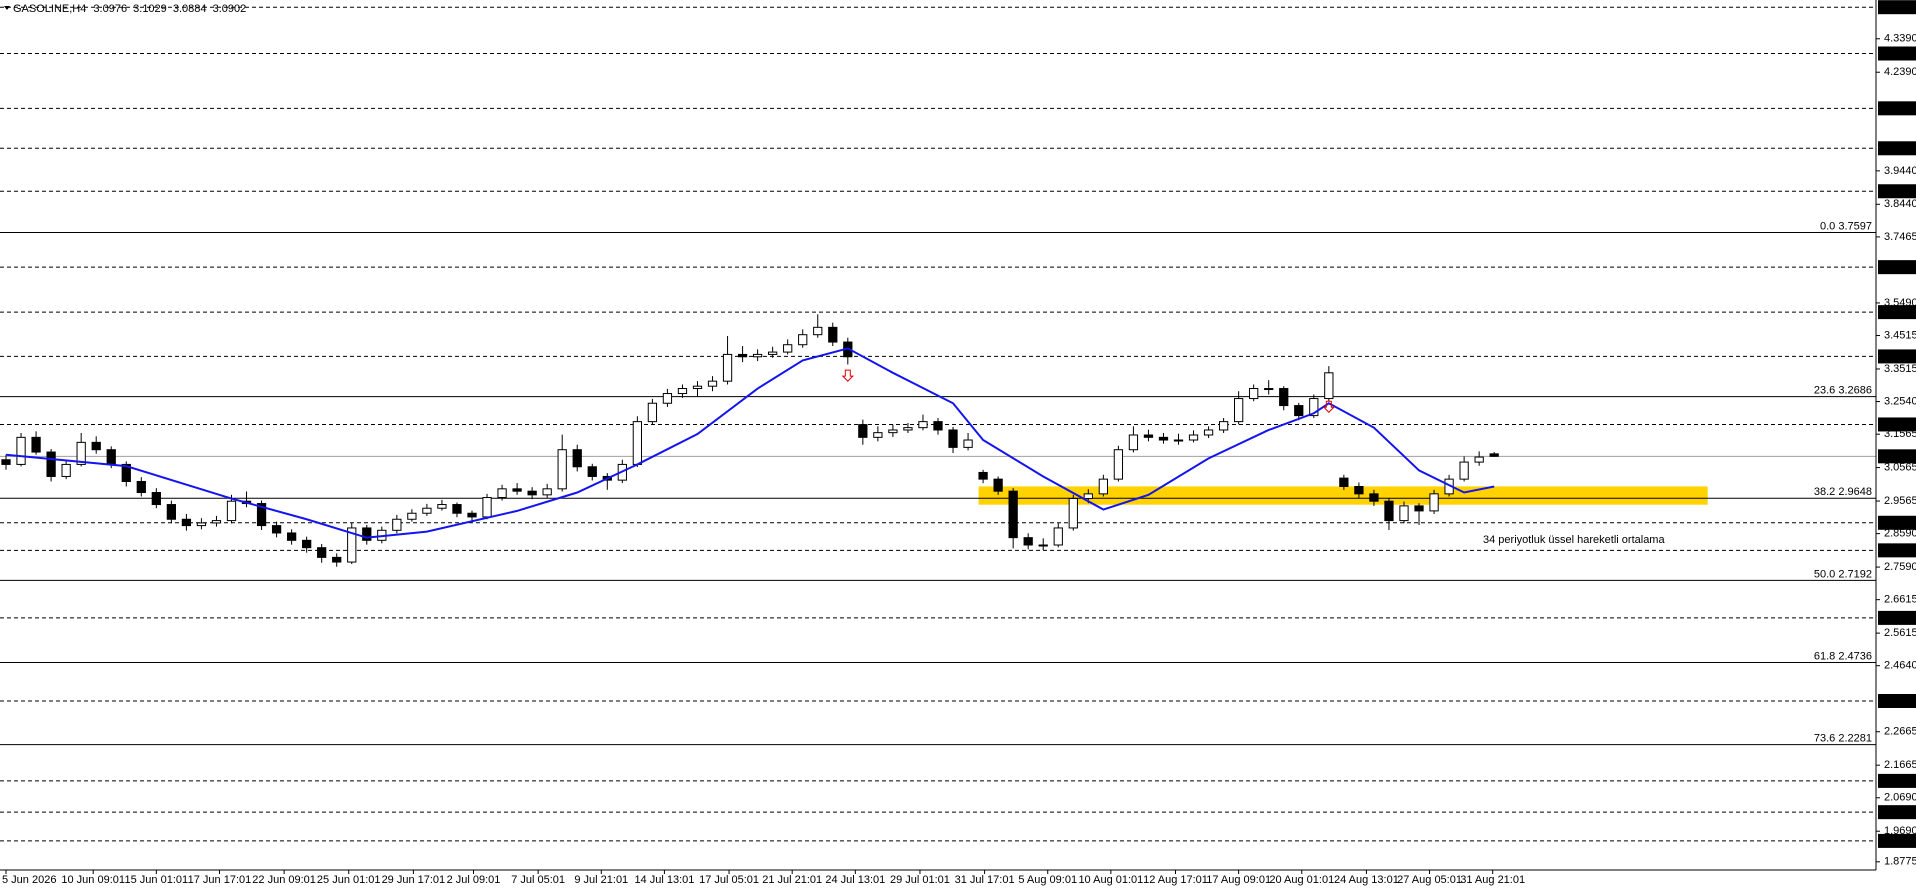  Describe the element at coordinates (729, 880) in the screenshot. I see `x-tick-label: 17 Jul 05:01` at that location.